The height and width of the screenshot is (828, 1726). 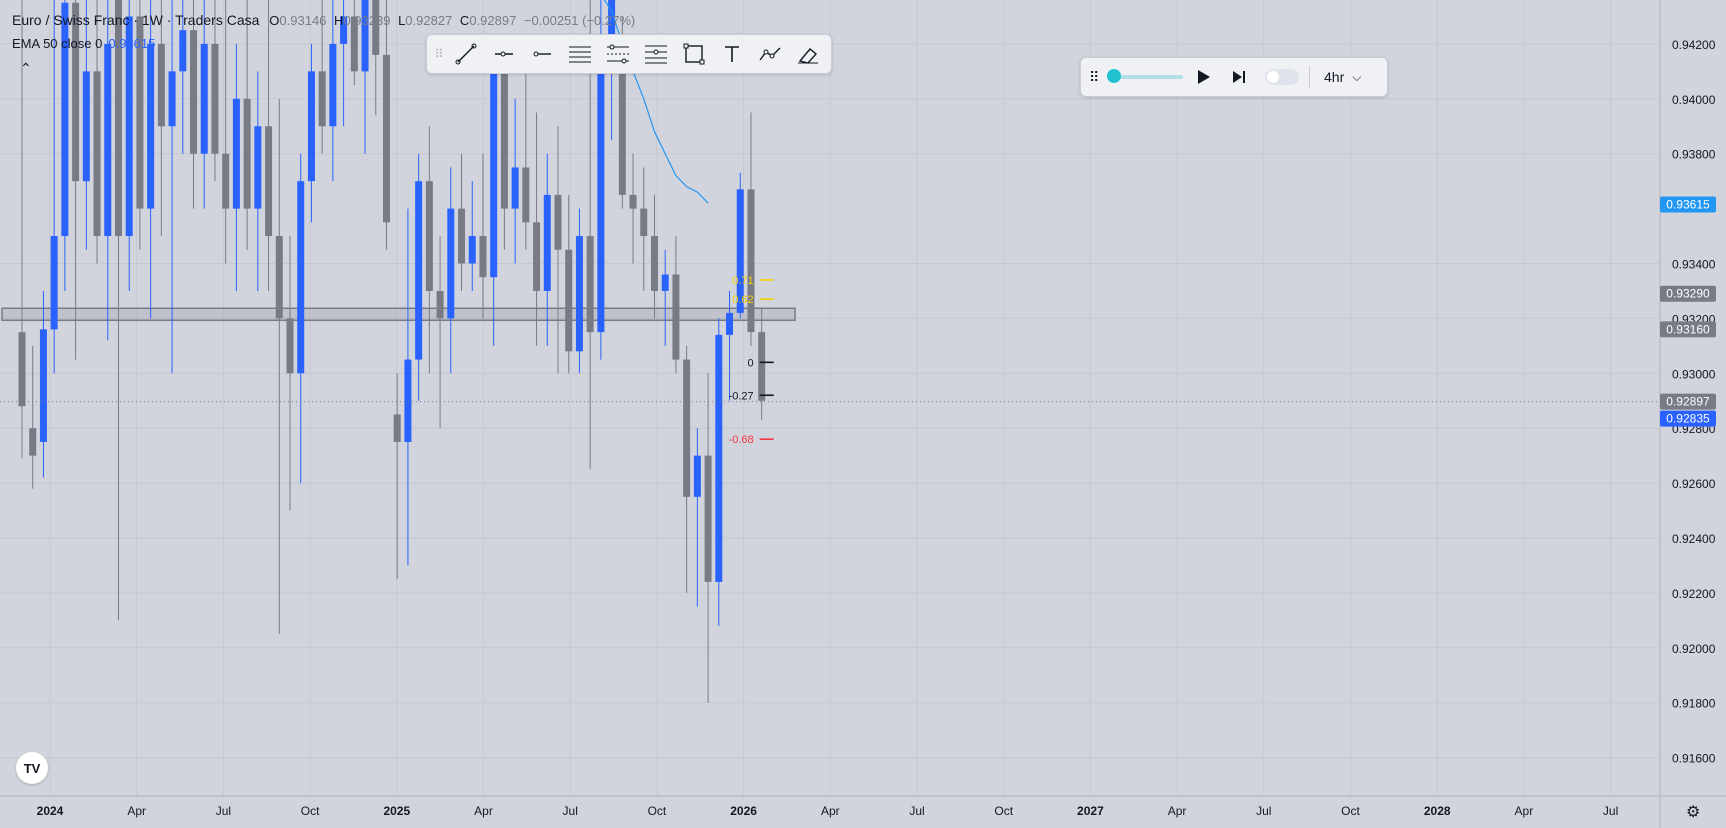 What do you see at coordinates (770, 54) in the screenshot?
I see `path-icon` at bounding box center [770, 54].